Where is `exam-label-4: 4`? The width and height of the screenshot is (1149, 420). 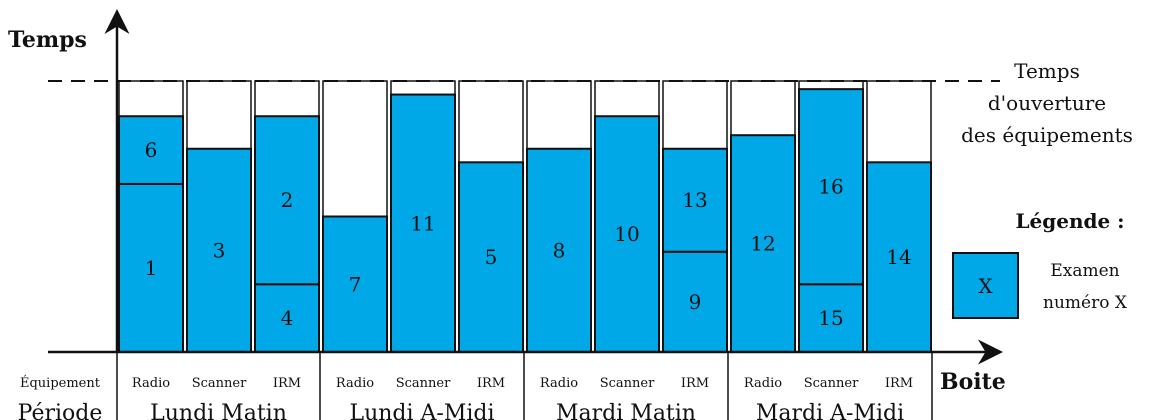 exam-label-4: 4 is located at coordinates (287, 318).